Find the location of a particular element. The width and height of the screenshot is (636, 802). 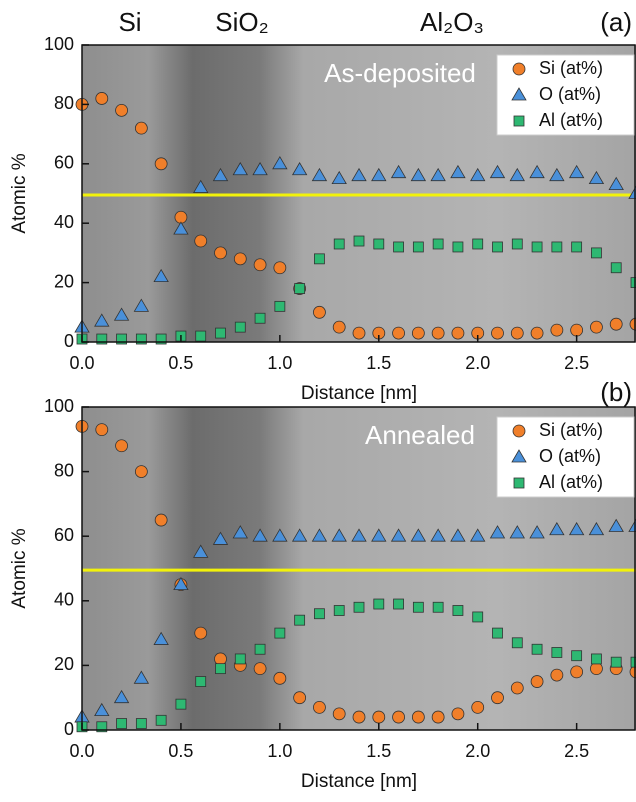

legend: Si (at%) O (at%) Al (at%) is located at coordinates (565, 95).